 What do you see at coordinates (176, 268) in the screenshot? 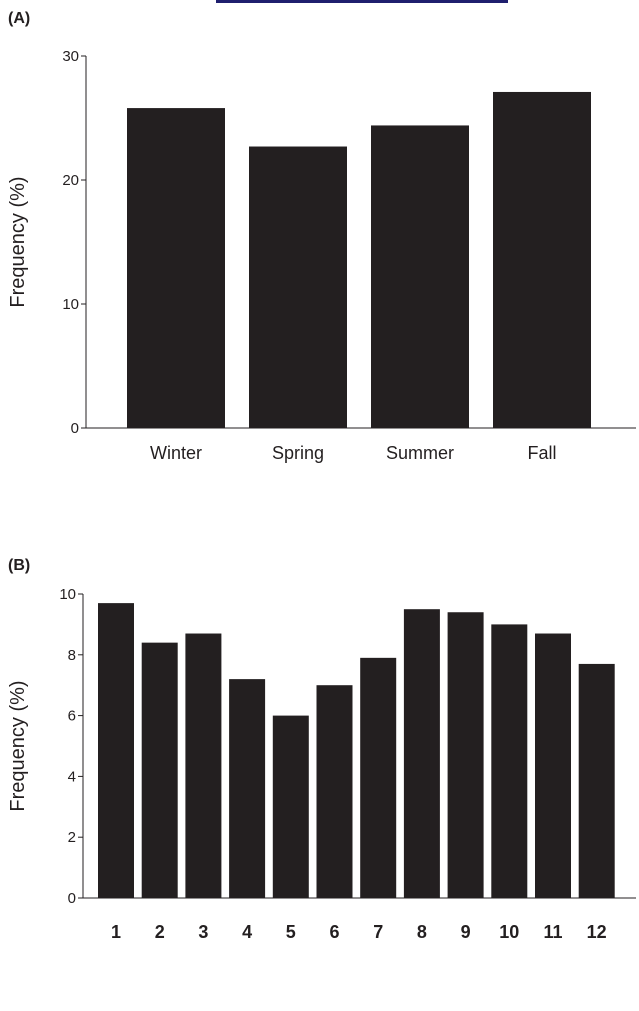
I see `bar-winter` at bounding box center [176, 268].